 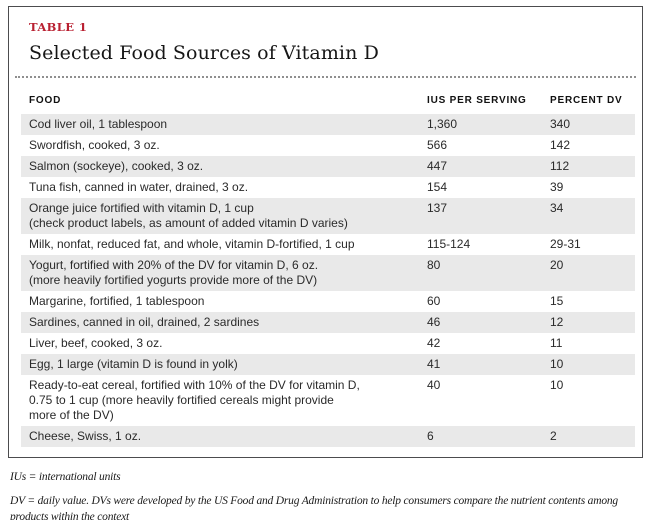 I want to click on column-header-ius-per-serving: IUS PER SERVING, so click(x=477, y=100).